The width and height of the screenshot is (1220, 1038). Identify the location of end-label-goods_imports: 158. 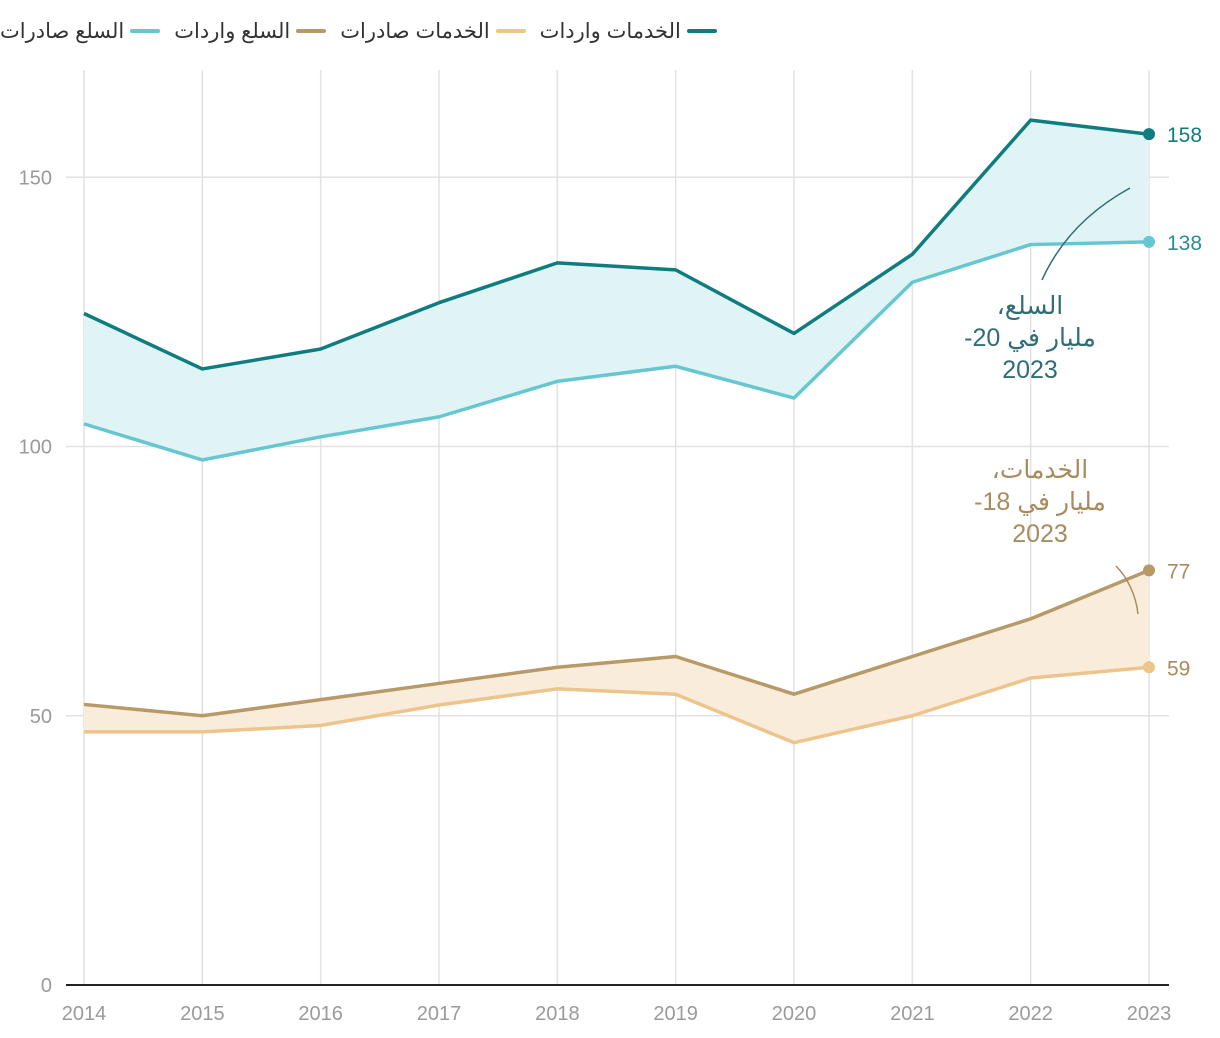
(1184, 135).